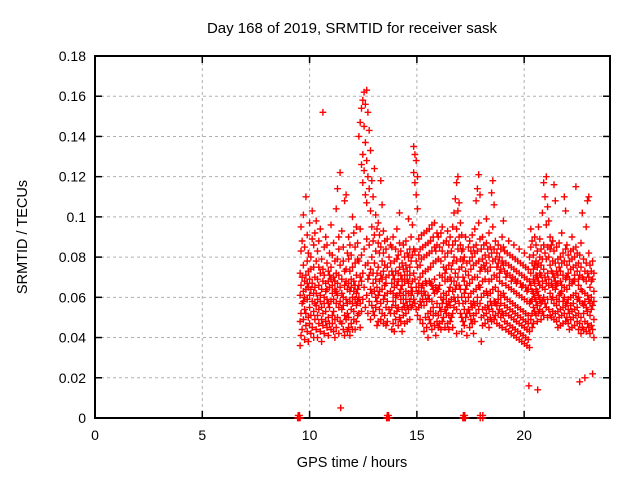 The height and width of the screenshot is (480, 640). I want to click on y-tick-label: 0.08, so click(72, 257).